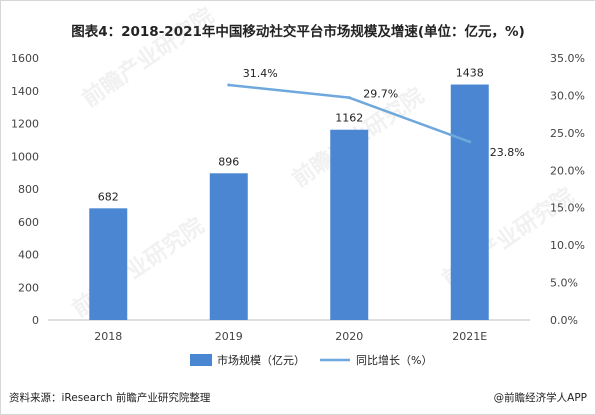 This screenshot has height=415, width=596. What do you see at coordinates (201, 360) in the screenshot?
I see `legend-bar-swatch` at bounding box center [201, 360].